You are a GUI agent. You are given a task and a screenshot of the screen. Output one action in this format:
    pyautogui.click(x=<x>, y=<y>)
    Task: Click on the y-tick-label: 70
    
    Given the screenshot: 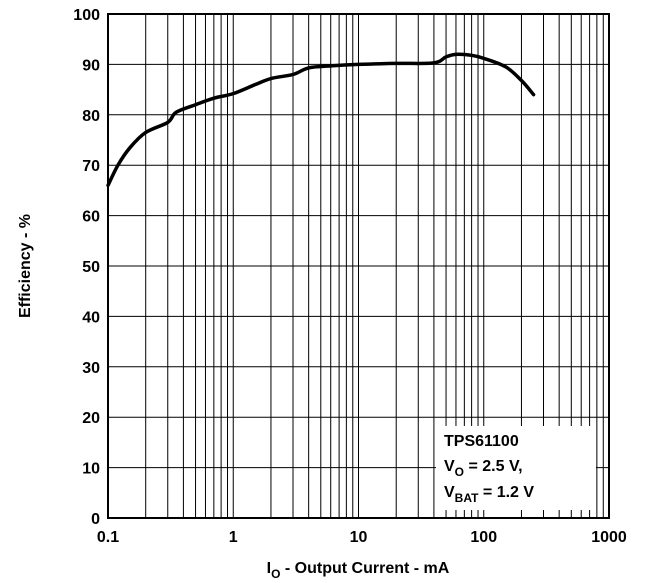 What is the action you would take?
    pyautogui.click(x=91, y=166)
    